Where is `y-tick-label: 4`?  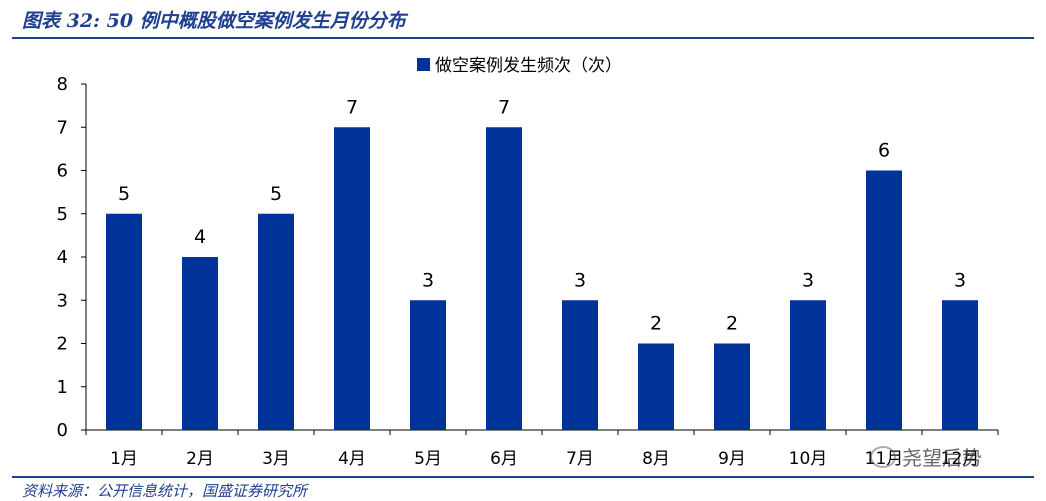
y-tick-label: 4 is located at coordinates (62, 257).